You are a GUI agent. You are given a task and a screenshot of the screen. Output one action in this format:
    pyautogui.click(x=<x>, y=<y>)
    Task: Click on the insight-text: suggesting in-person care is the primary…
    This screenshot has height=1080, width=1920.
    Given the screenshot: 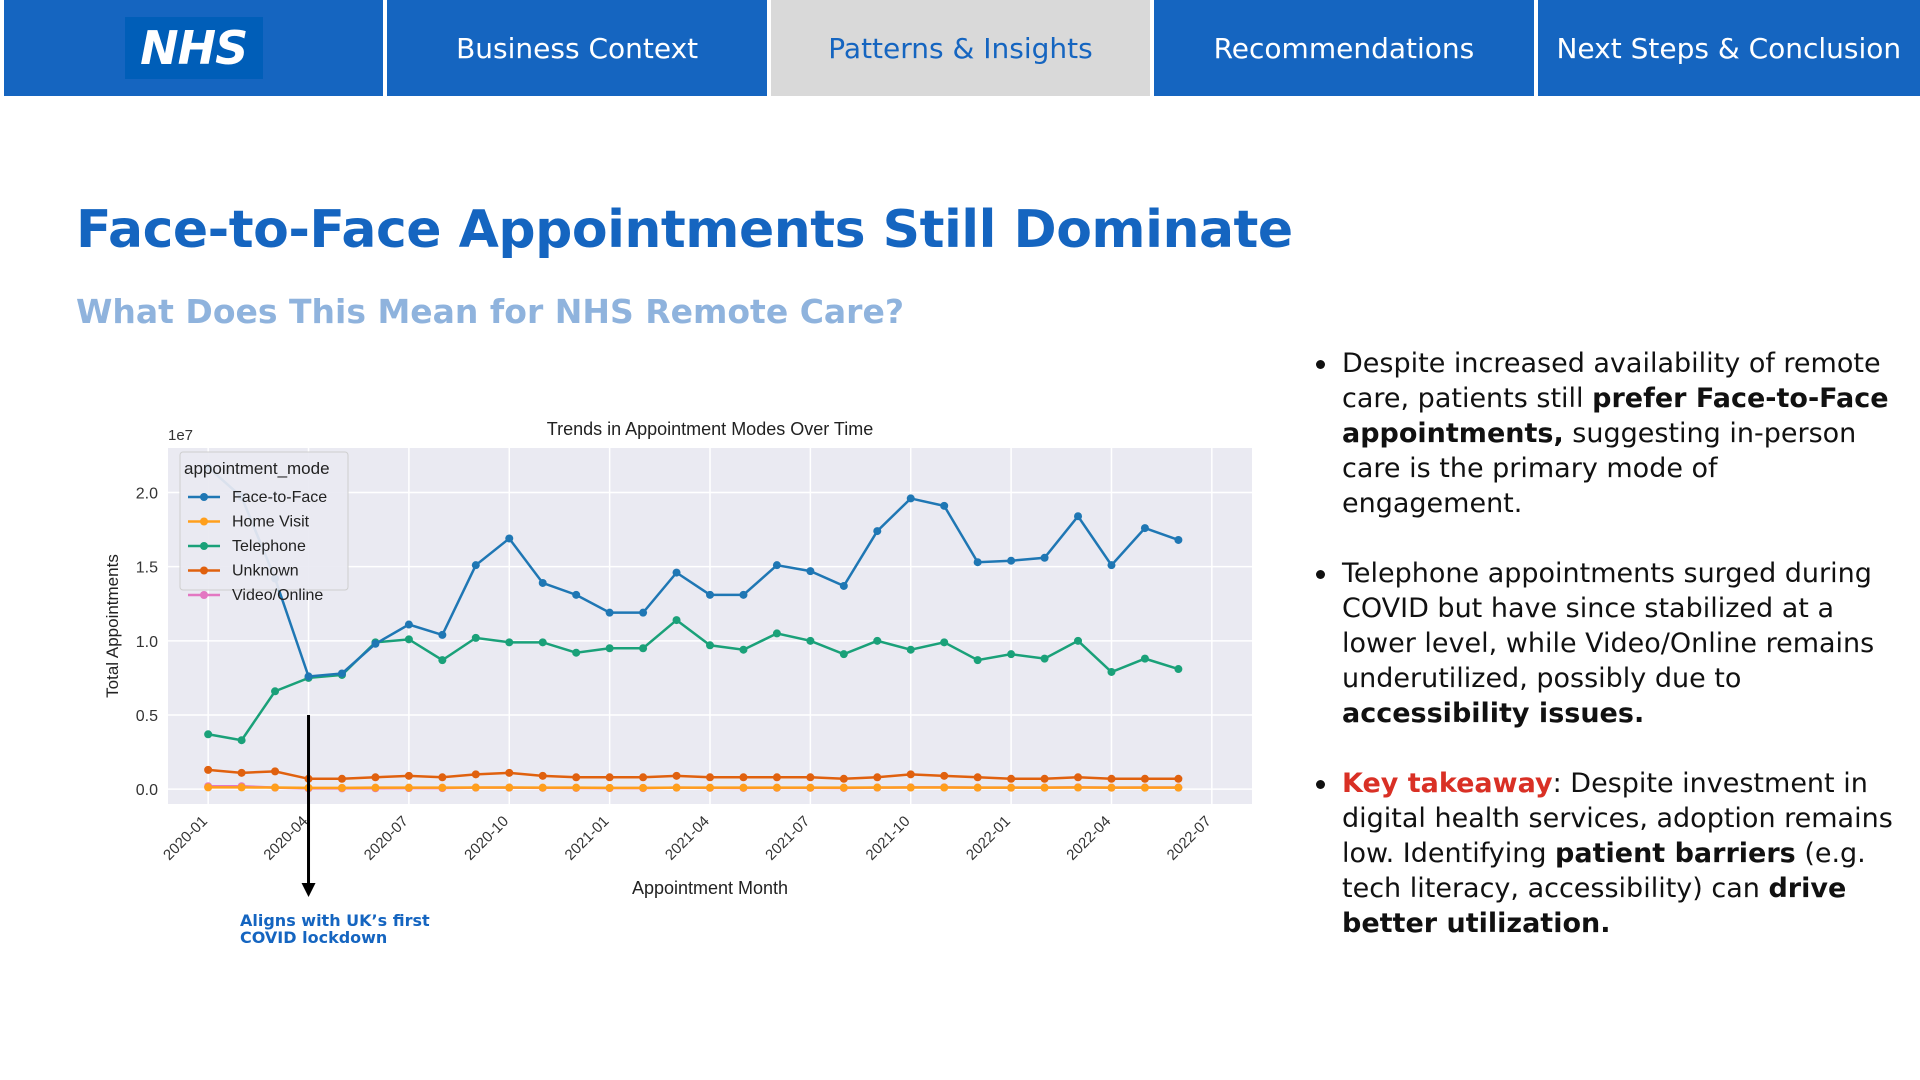 What is the action you would take?
    pyautogui.click(x=1599, y=468)
    